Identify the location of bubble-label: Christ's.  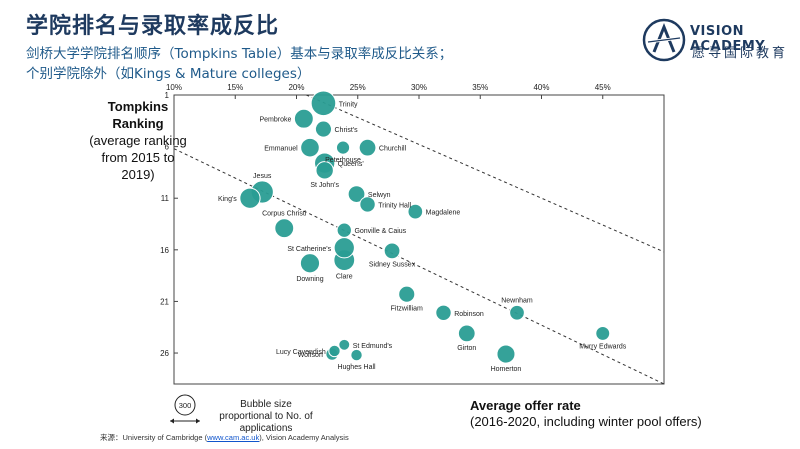
(347, 130).